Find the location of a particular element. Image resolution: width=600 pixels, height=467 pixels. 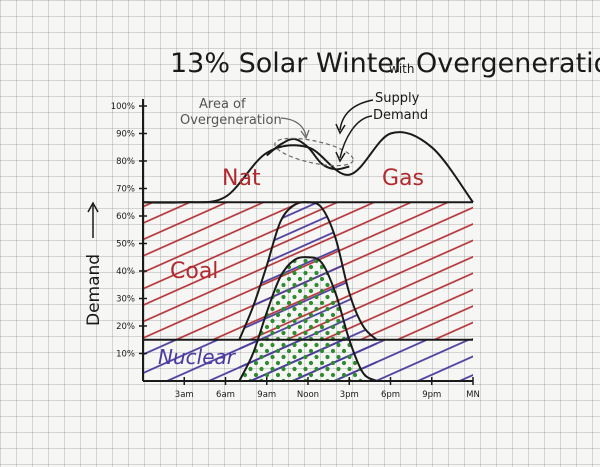

x-tick-label: 9am is located at coordinates (266, 395).